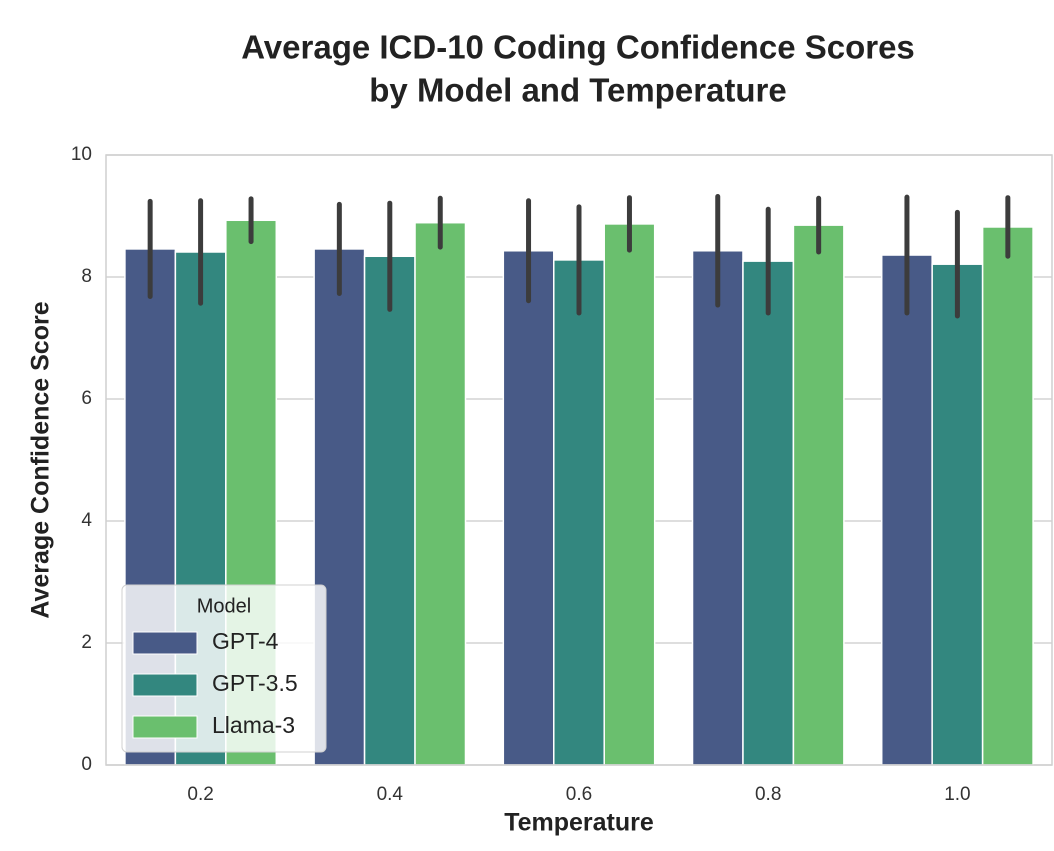 The width and height of the screenshot is (1054, 851). I want to click on x-tick-label: 0.6, so click(579, 794).